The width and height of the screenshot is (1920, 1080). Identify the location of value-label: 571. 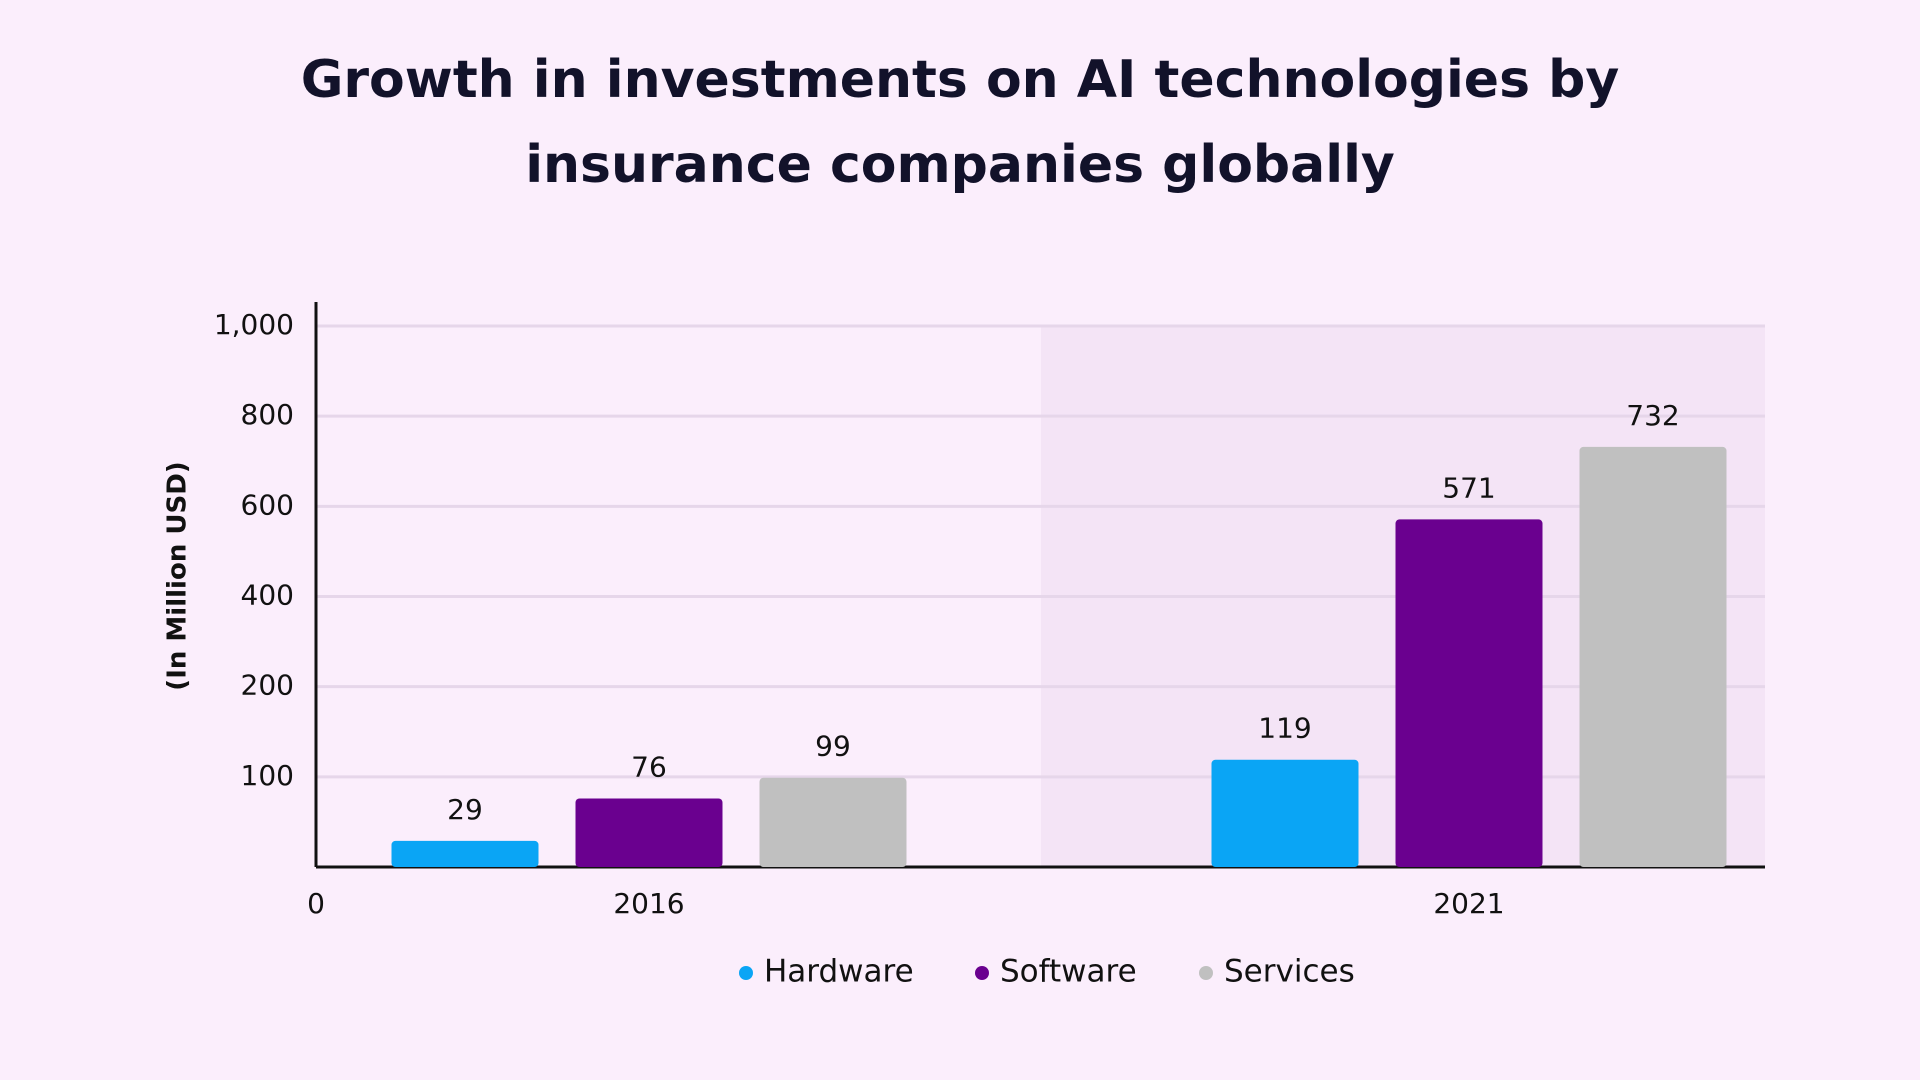
(1468, 487).